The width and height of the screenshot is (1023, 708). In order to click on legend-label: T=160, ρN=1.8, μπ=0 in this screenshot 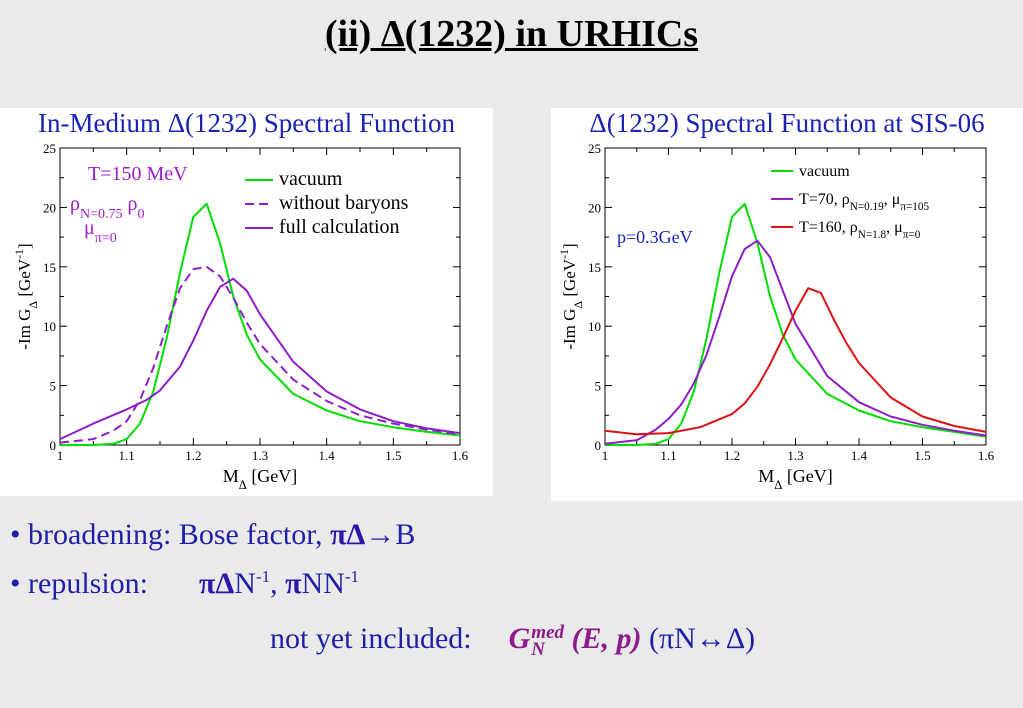, I will do `click(860, 230)`.